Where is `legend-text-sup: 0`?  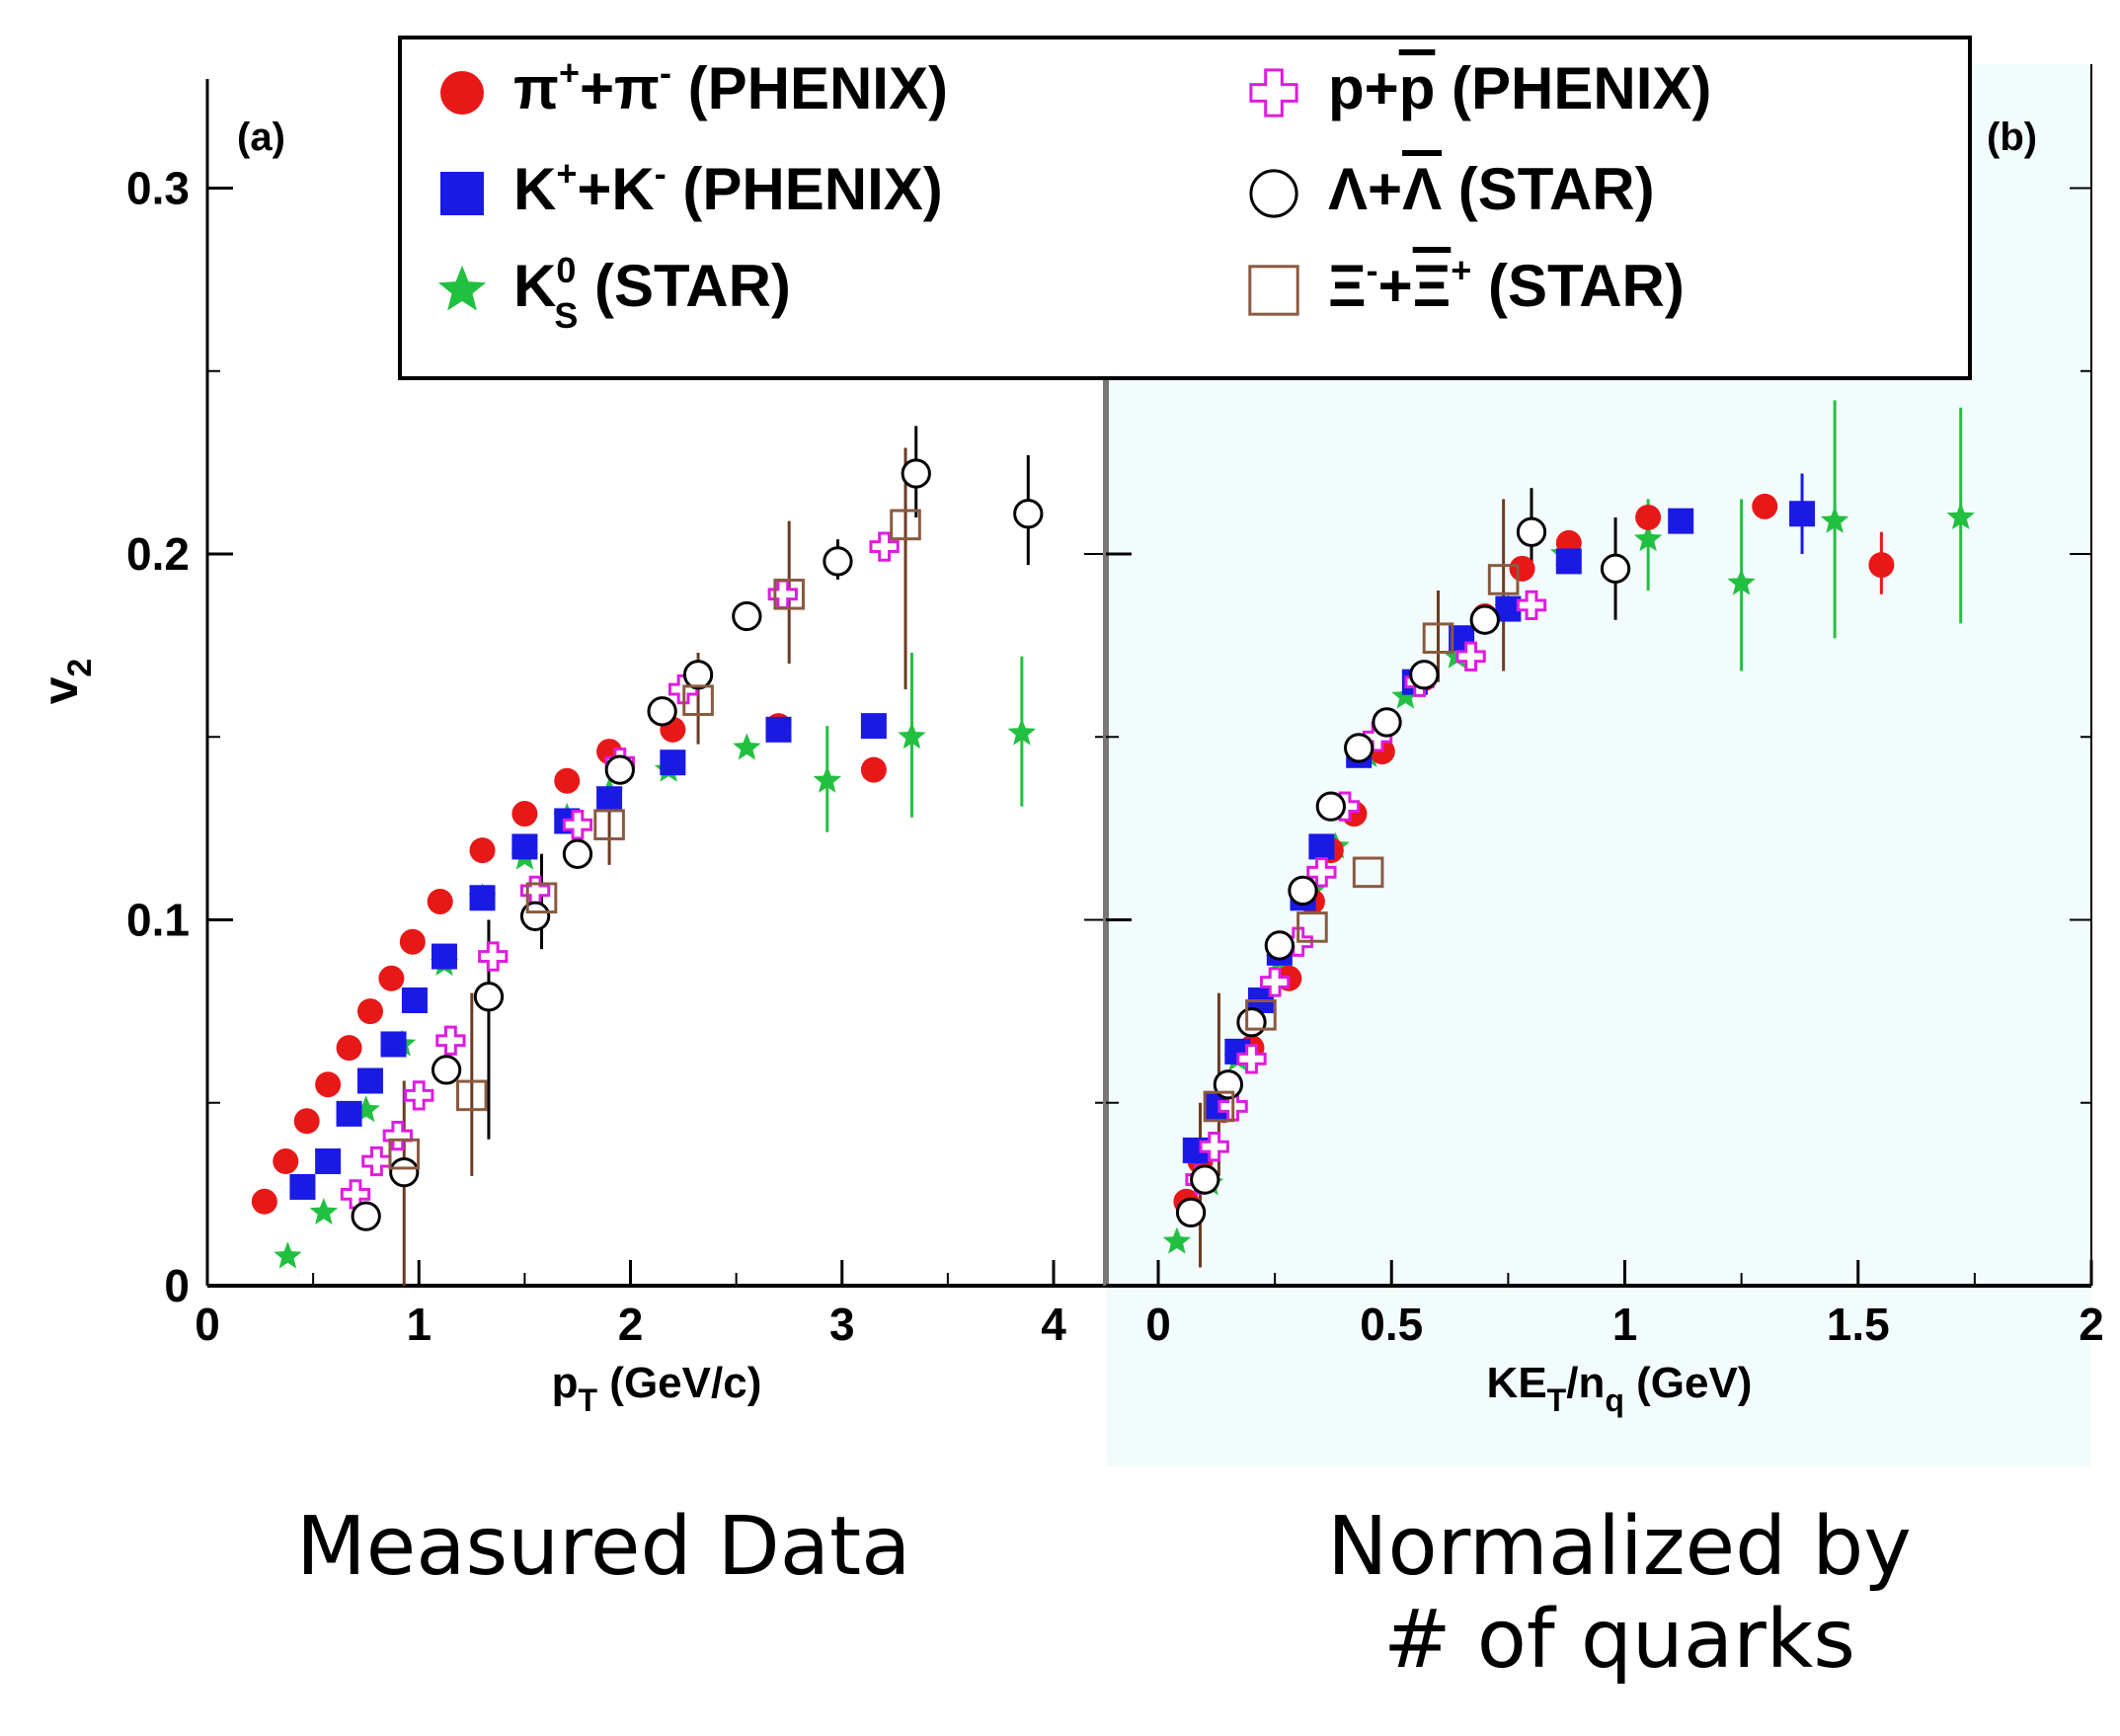 legend-text-sup: 0 is located at coordinates (566, 270).